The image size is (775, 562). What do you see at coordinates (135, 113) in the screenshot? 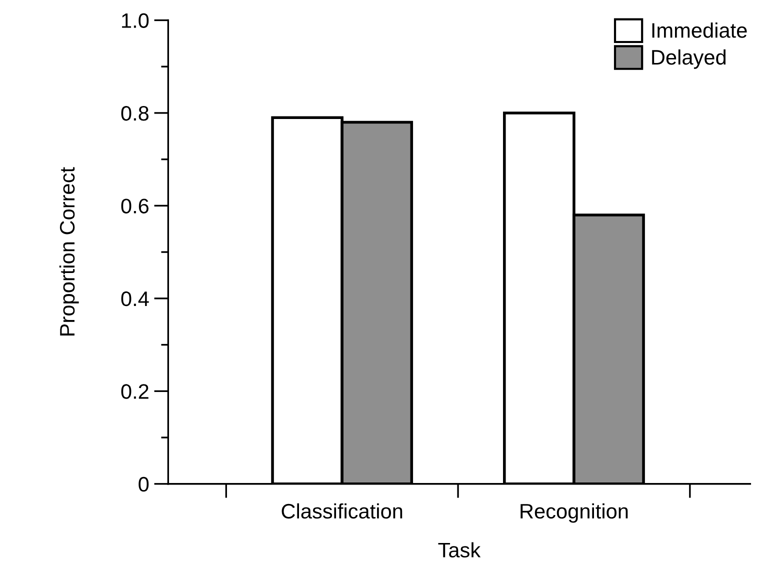
I see `y-tick-label: 0.8` at bounding box center [135, 113].